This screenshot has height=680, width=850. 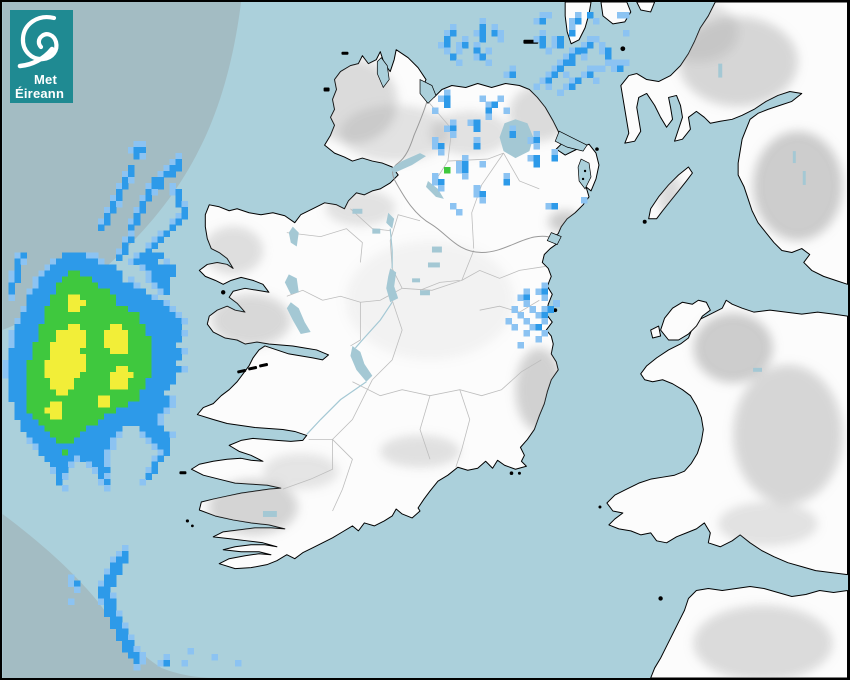 I want to click on northern-ireland-border, so click(x=474, y=177).